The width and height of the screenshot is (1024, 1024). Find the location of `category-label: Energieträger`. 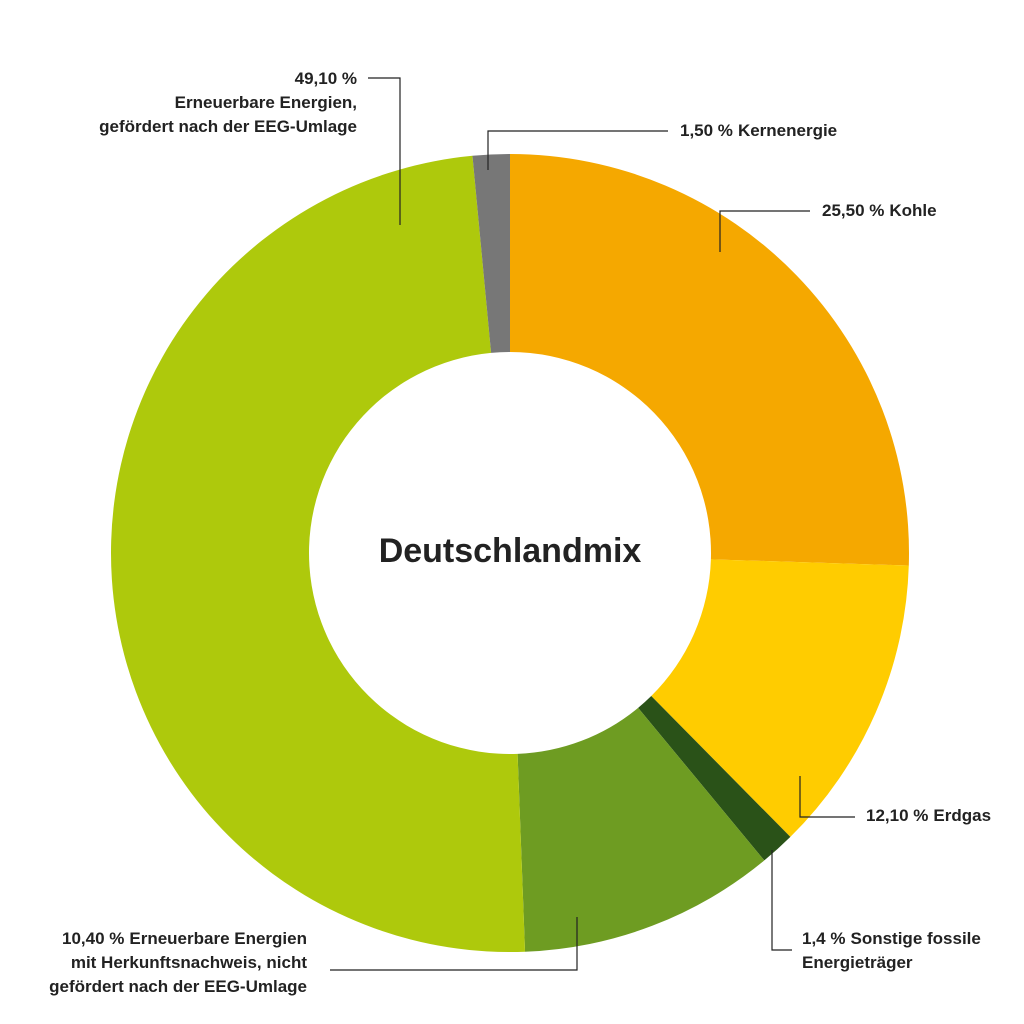

category-label: Energieträger is located at coordinates (857, 962).